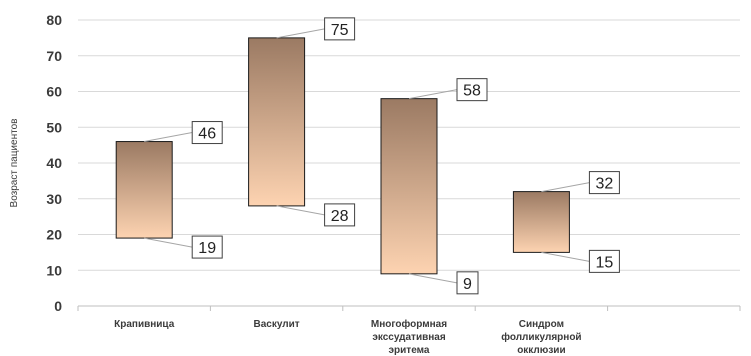  What do you see at coordinates (54, 20) in the screenshot?
I see `y-tick-label: 80` at bounding box center [54, 20].